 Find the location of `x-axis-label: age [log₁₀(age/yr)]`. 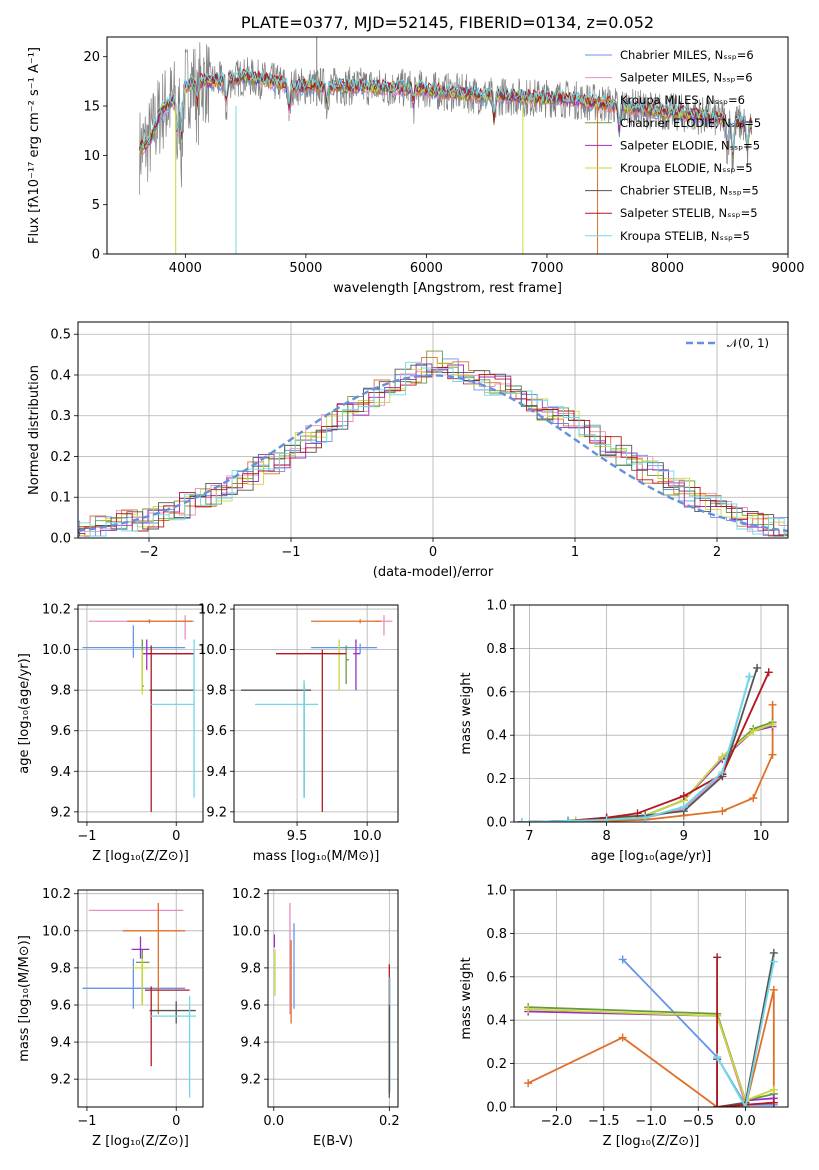

x-axis-label: age [log₁₀(age/yr)] is located at coordinates (651, 856).